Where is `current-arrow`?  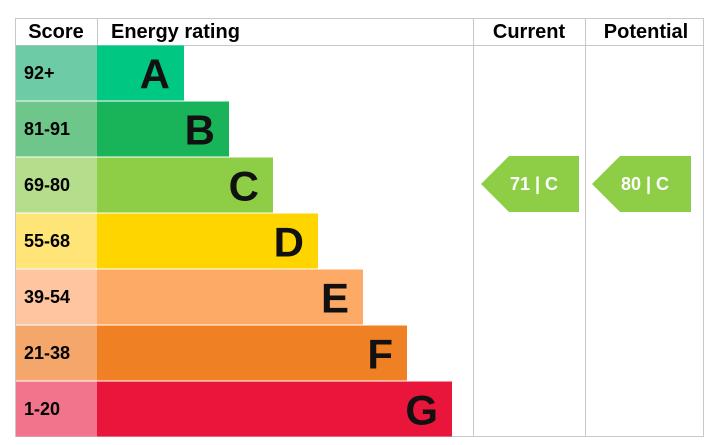 current-arrow is located at coordinates (530, 184).